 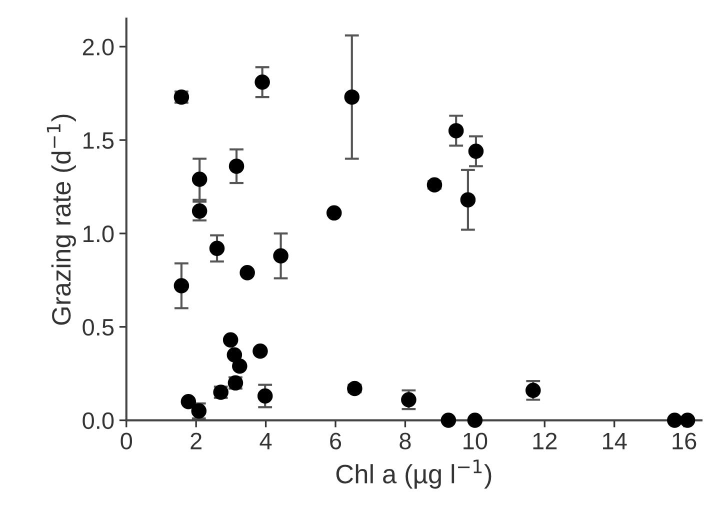 What do you see at coordinates (266, 441) in the screenshot?
I see `x-tick-label: 4` at bounding box center [266, 441].